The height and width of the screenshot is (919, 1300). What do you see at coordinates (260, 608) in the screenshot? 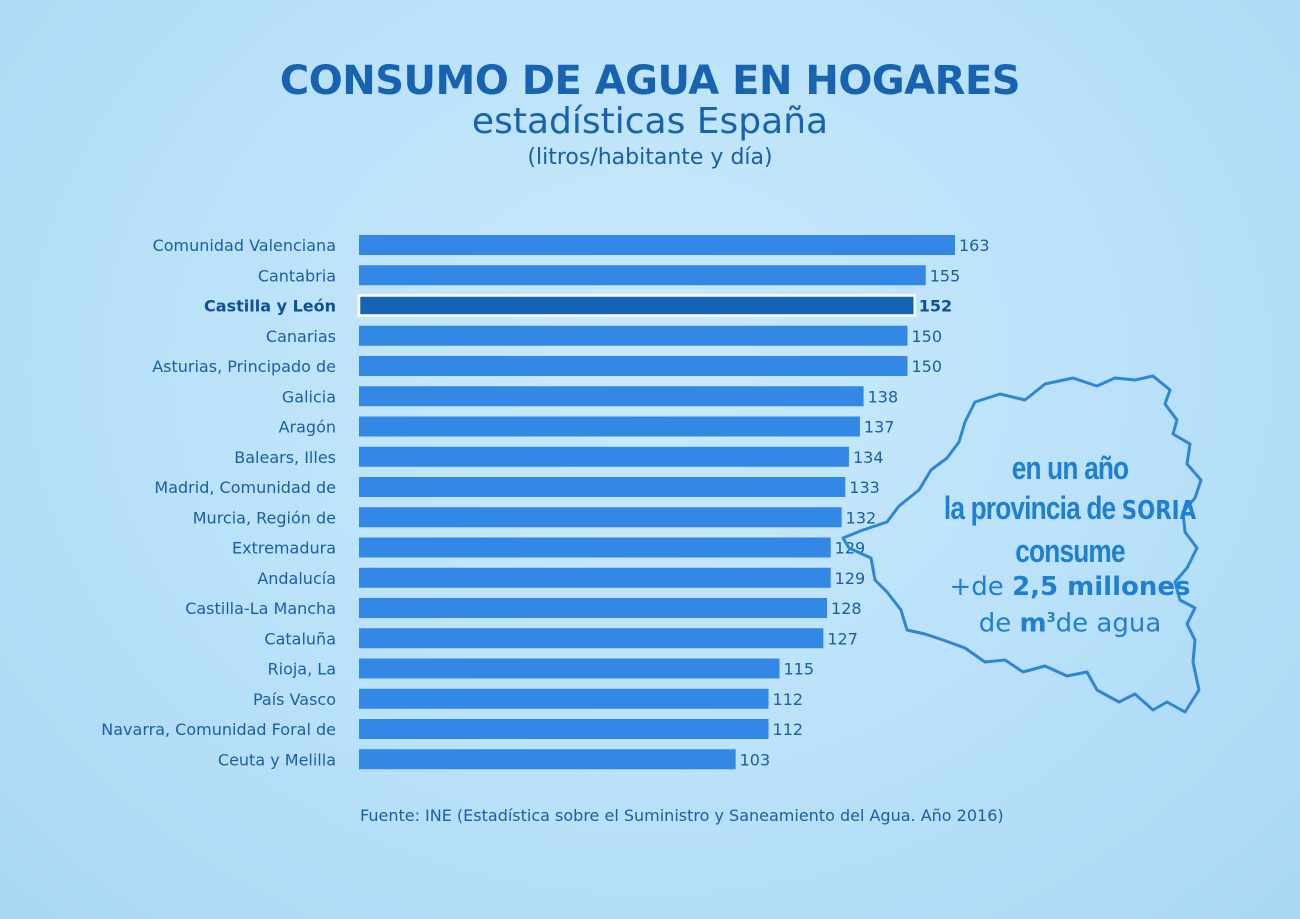
I see `category-label-12: Castilla-La Mancha` at bounding box center [260, 608].